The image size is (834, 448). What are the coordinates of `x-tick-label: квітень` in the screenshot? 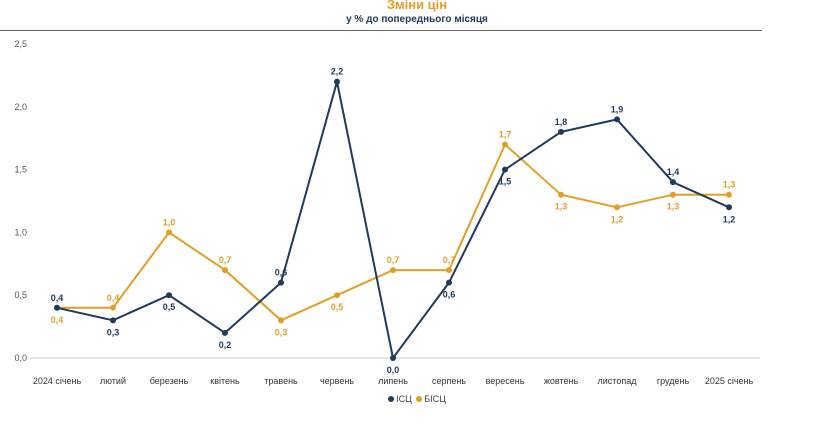 It's located at (225, 381).